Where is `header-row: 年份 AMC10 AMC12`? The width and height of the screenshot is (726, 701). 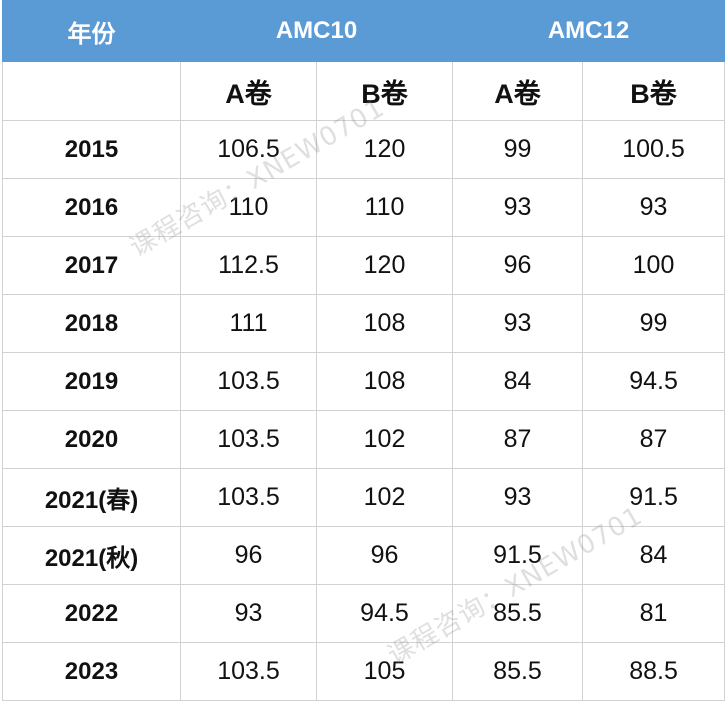
header-row: 年份 AMC10 AMC12 is located at coordinates (364, 31).